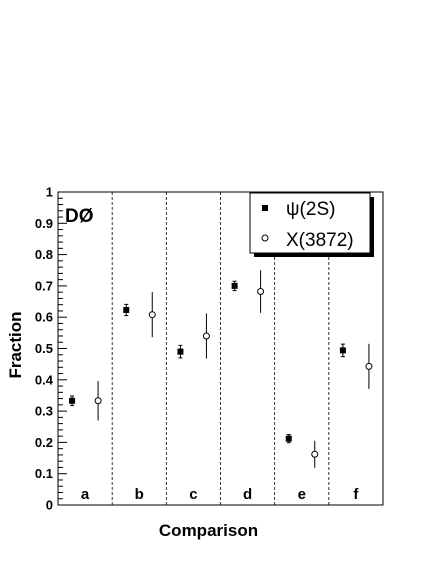 This screenshot has height=564, width=436. I want to click on y-tick-label: 0, so click(49, 505).